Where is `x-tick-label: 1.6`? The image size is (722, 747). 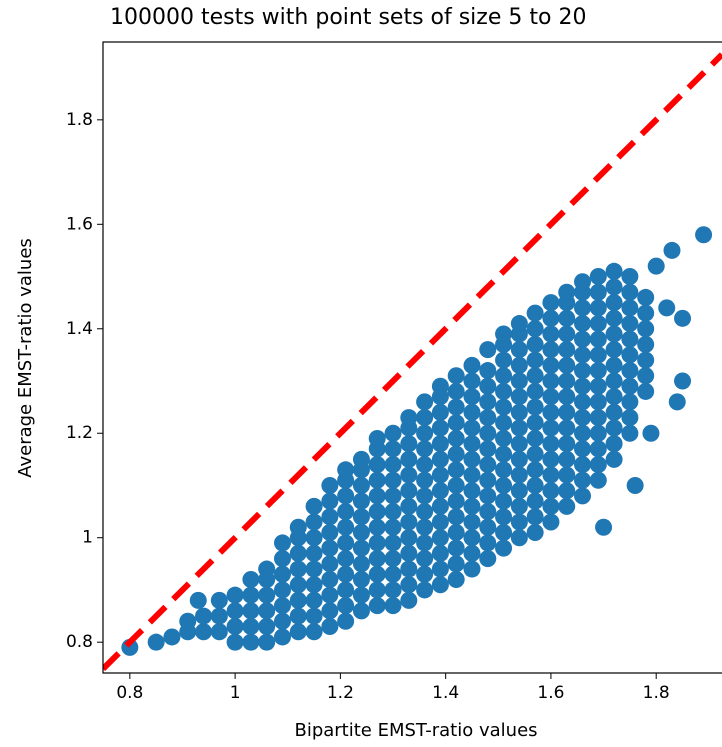
x-tick-label: 1.6 is located at coordinates (550, 693).